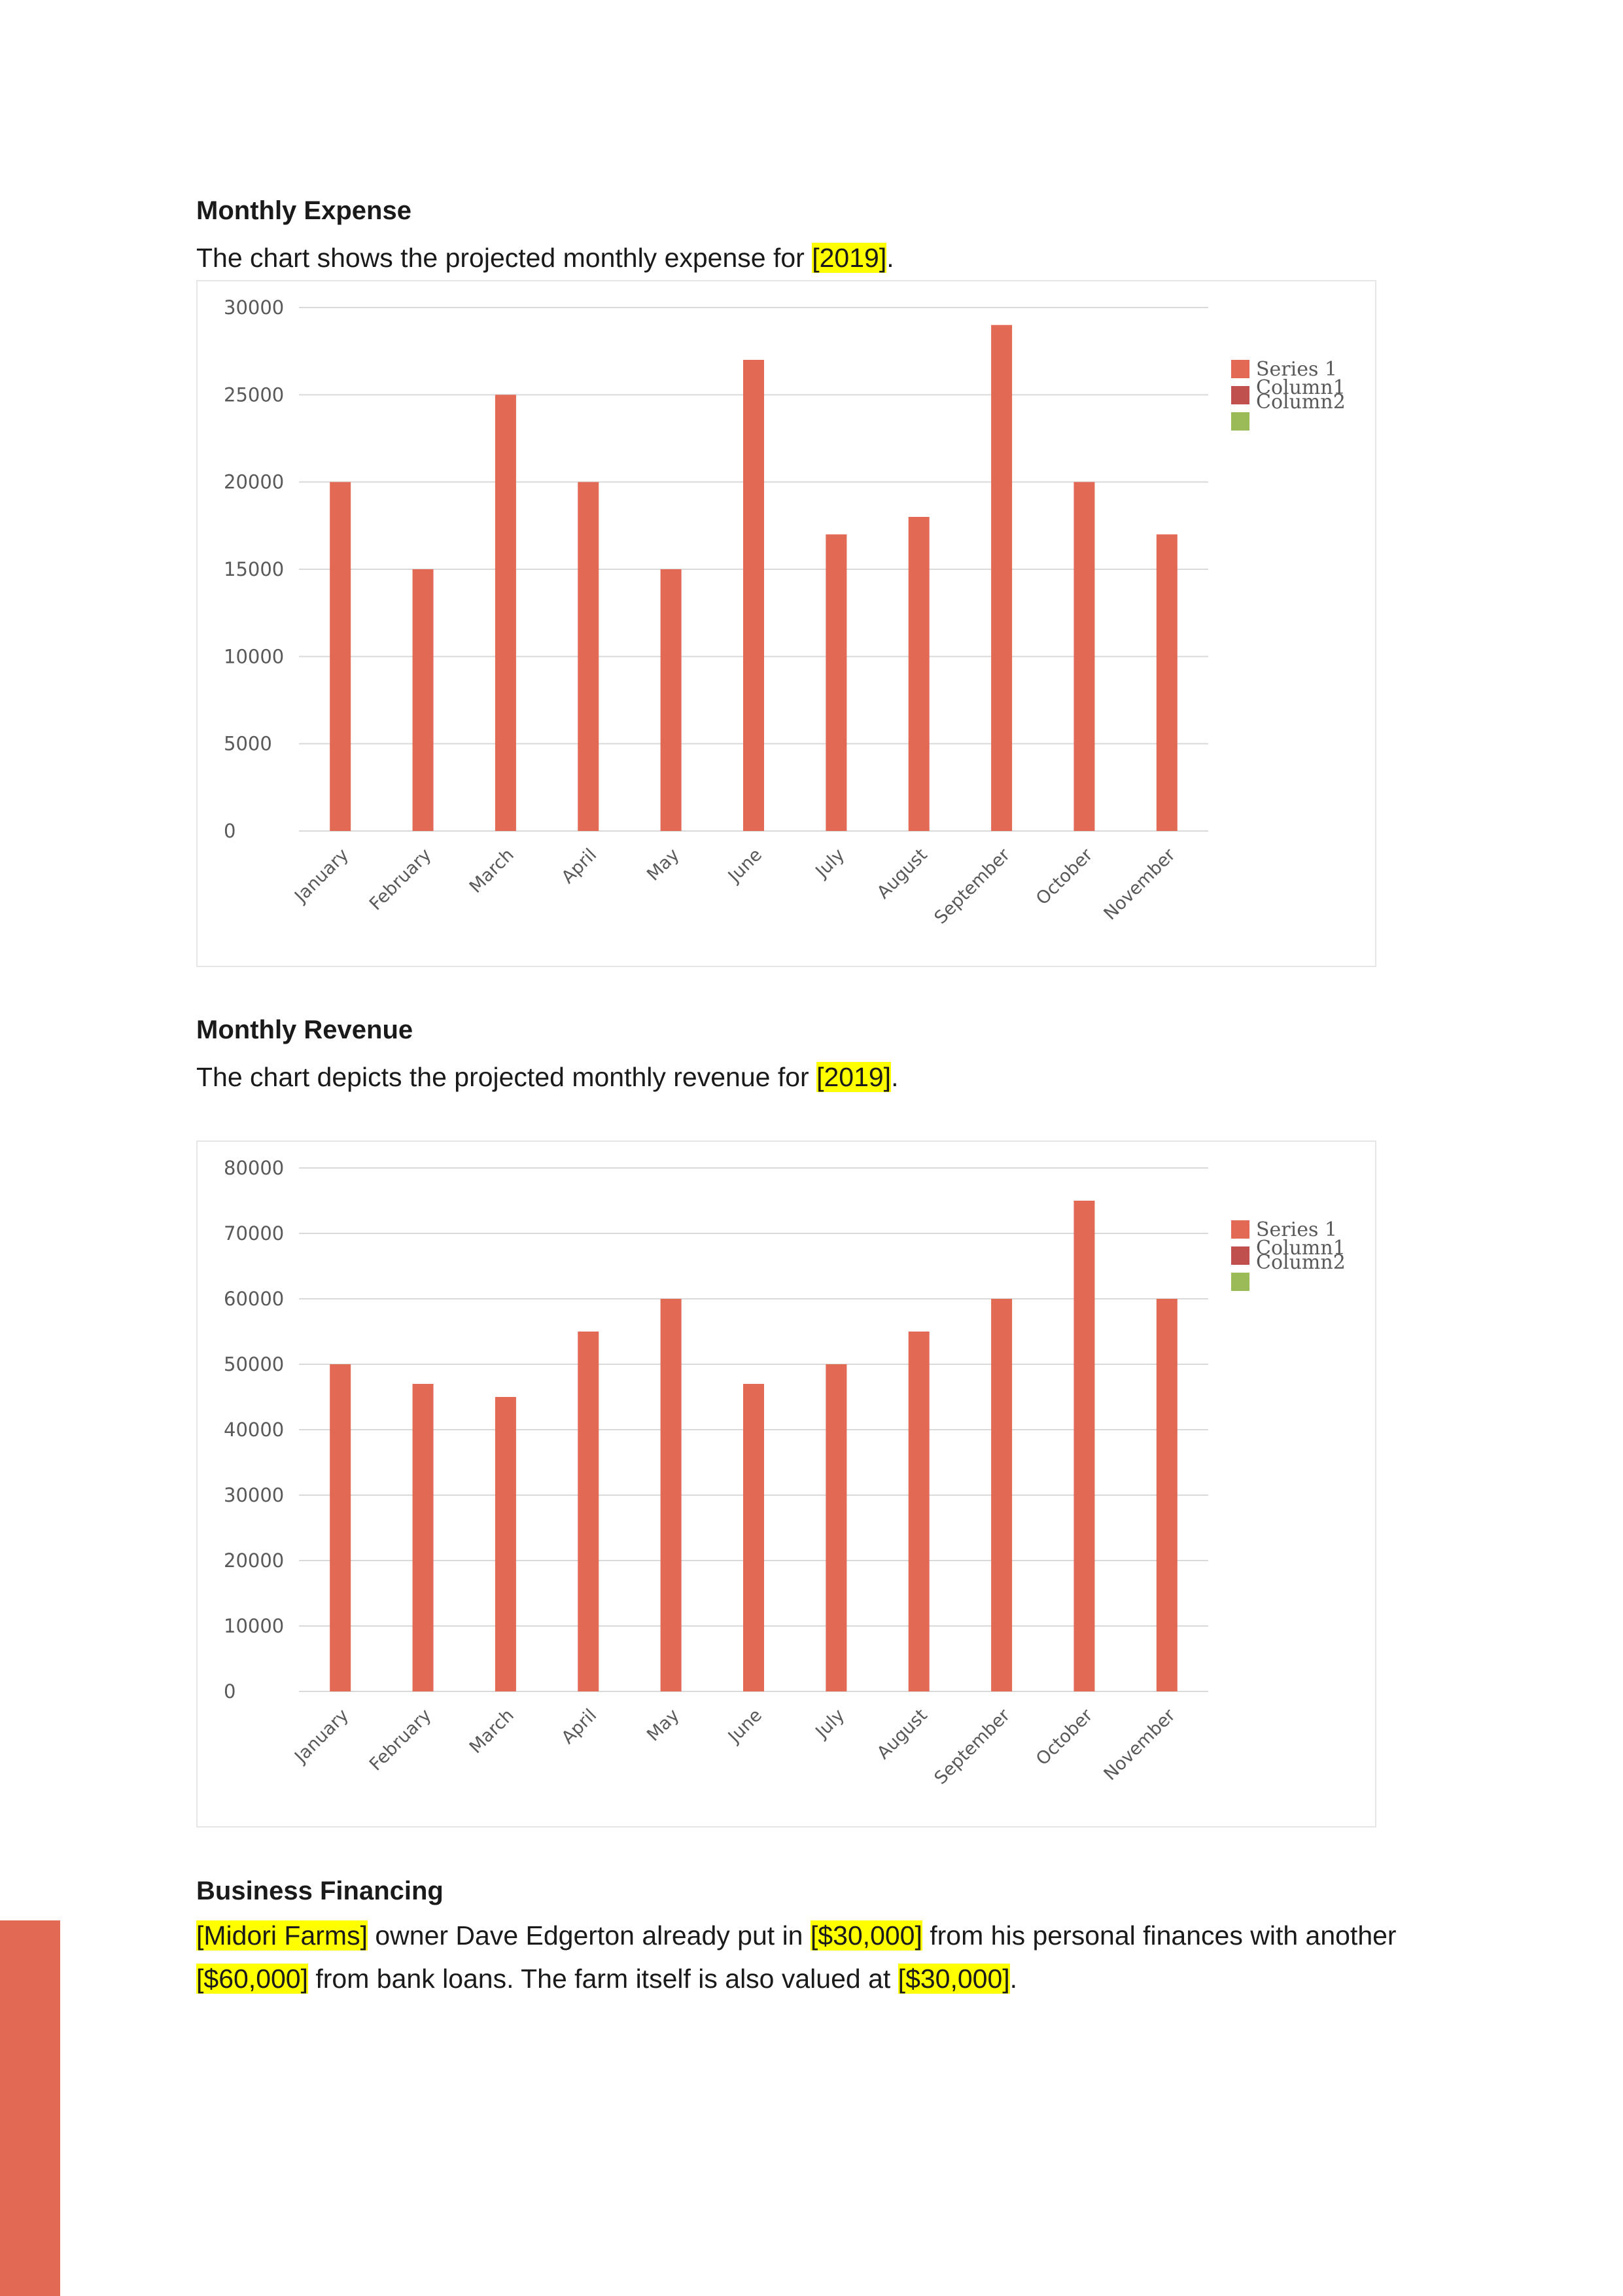  What do you see at coordinates (254, 394) in the screenshot?
I see `y-tick-label: 25000` at bounding box center [254, 394].